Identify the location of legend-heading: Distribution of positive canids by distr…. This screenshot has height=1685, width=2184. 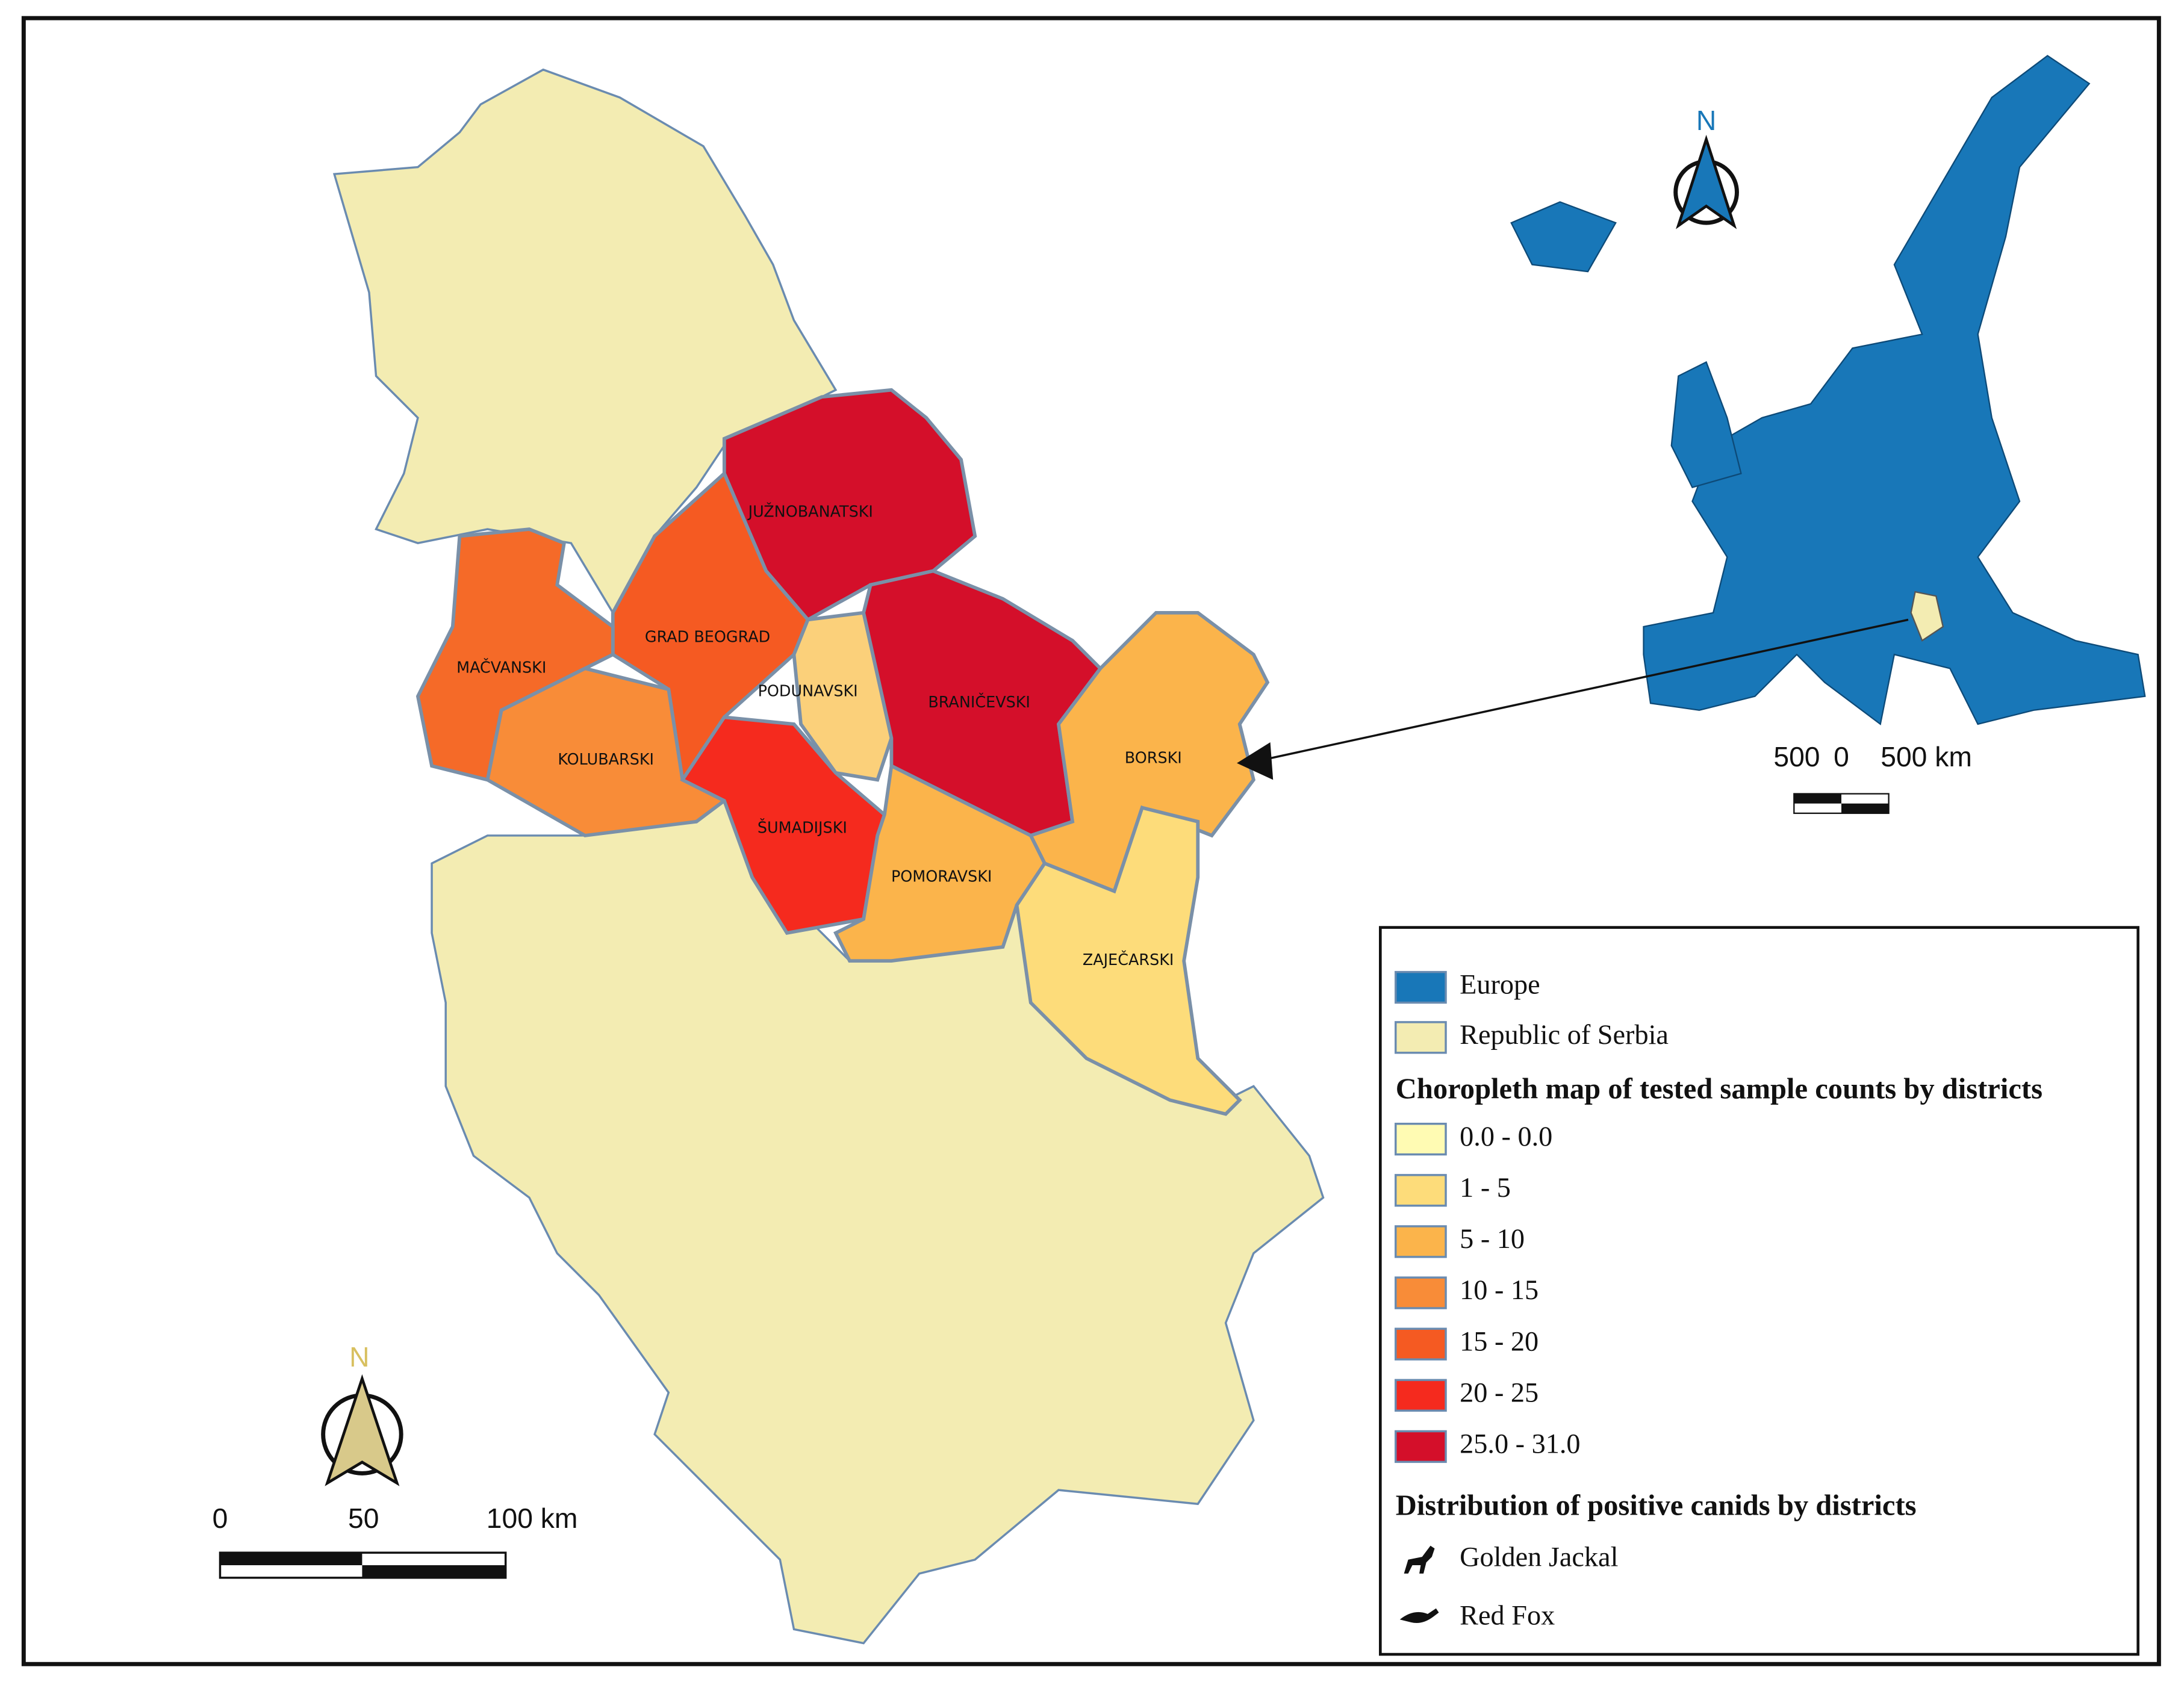
(1656, 1505).